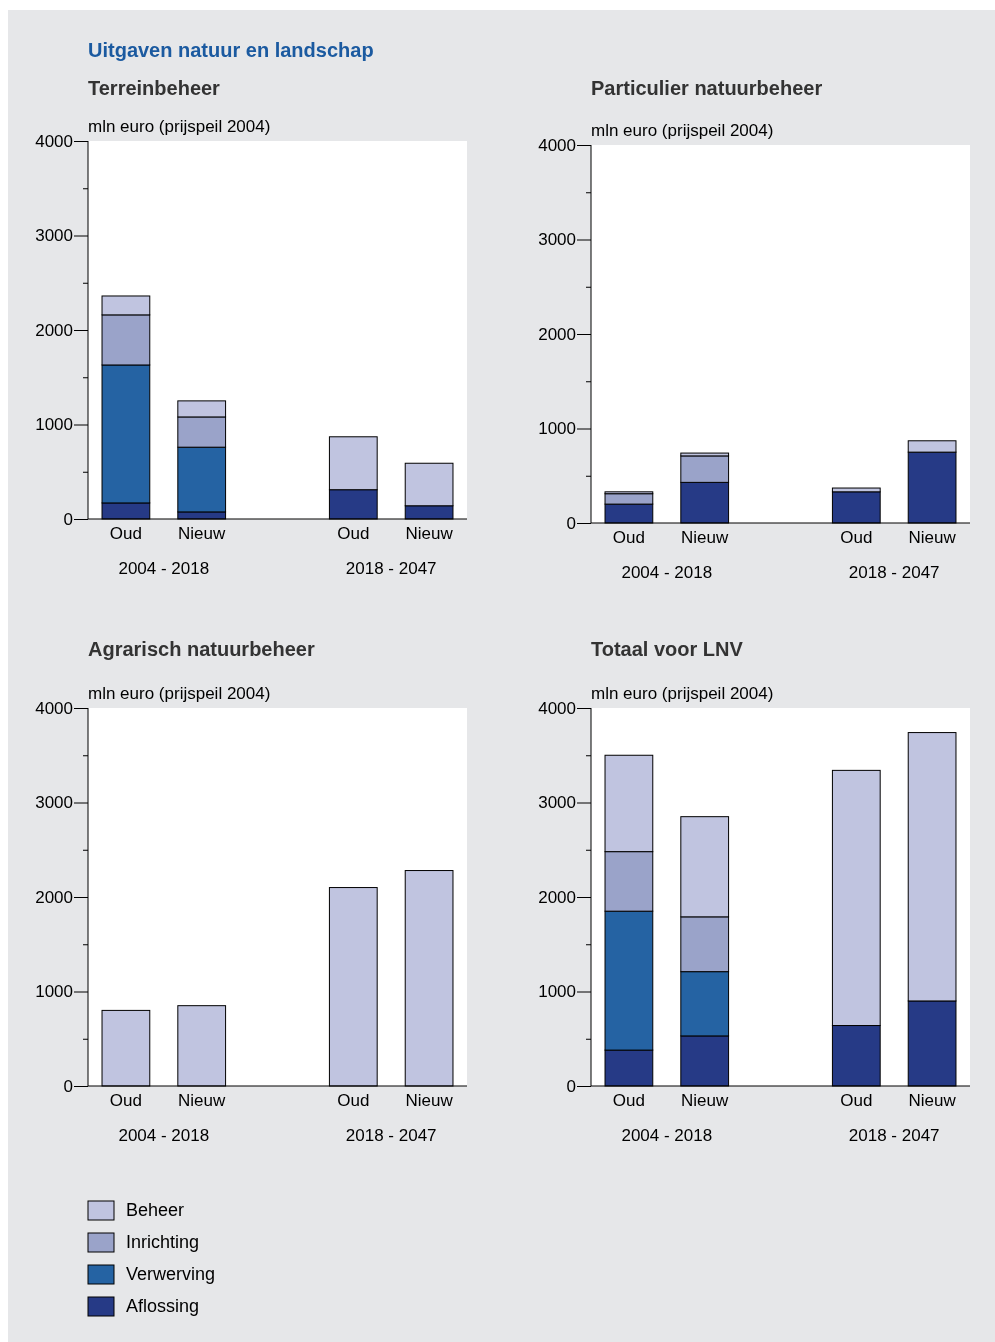 The height and width of the screenshot is (1342, 995). Describe the element at coordinates (231, 50) in the screenshot. I see `chart-title: Uitgaven natuur en landschap` at that location.